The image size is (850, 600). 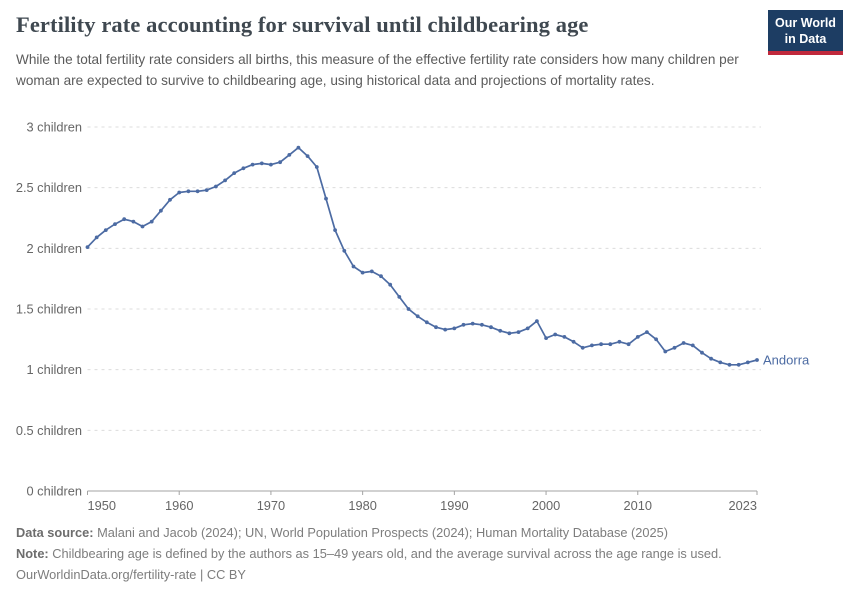 I want to click on x-tick-label: 1970, so click(x=271, y=505).